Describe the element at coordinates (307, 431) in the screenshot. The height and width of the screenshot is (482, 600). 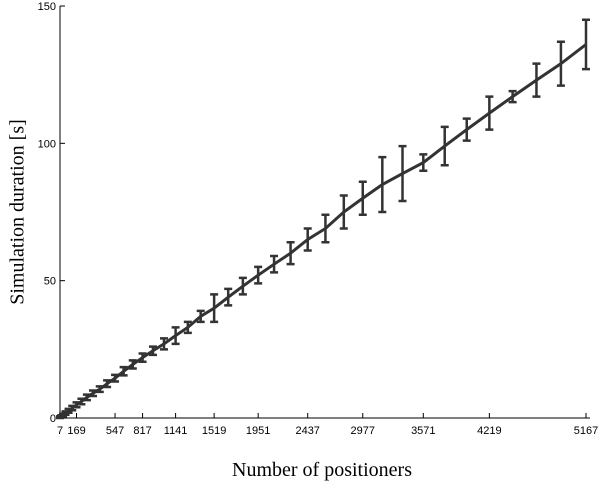
I see `x-tick-label: 2437` at that location.